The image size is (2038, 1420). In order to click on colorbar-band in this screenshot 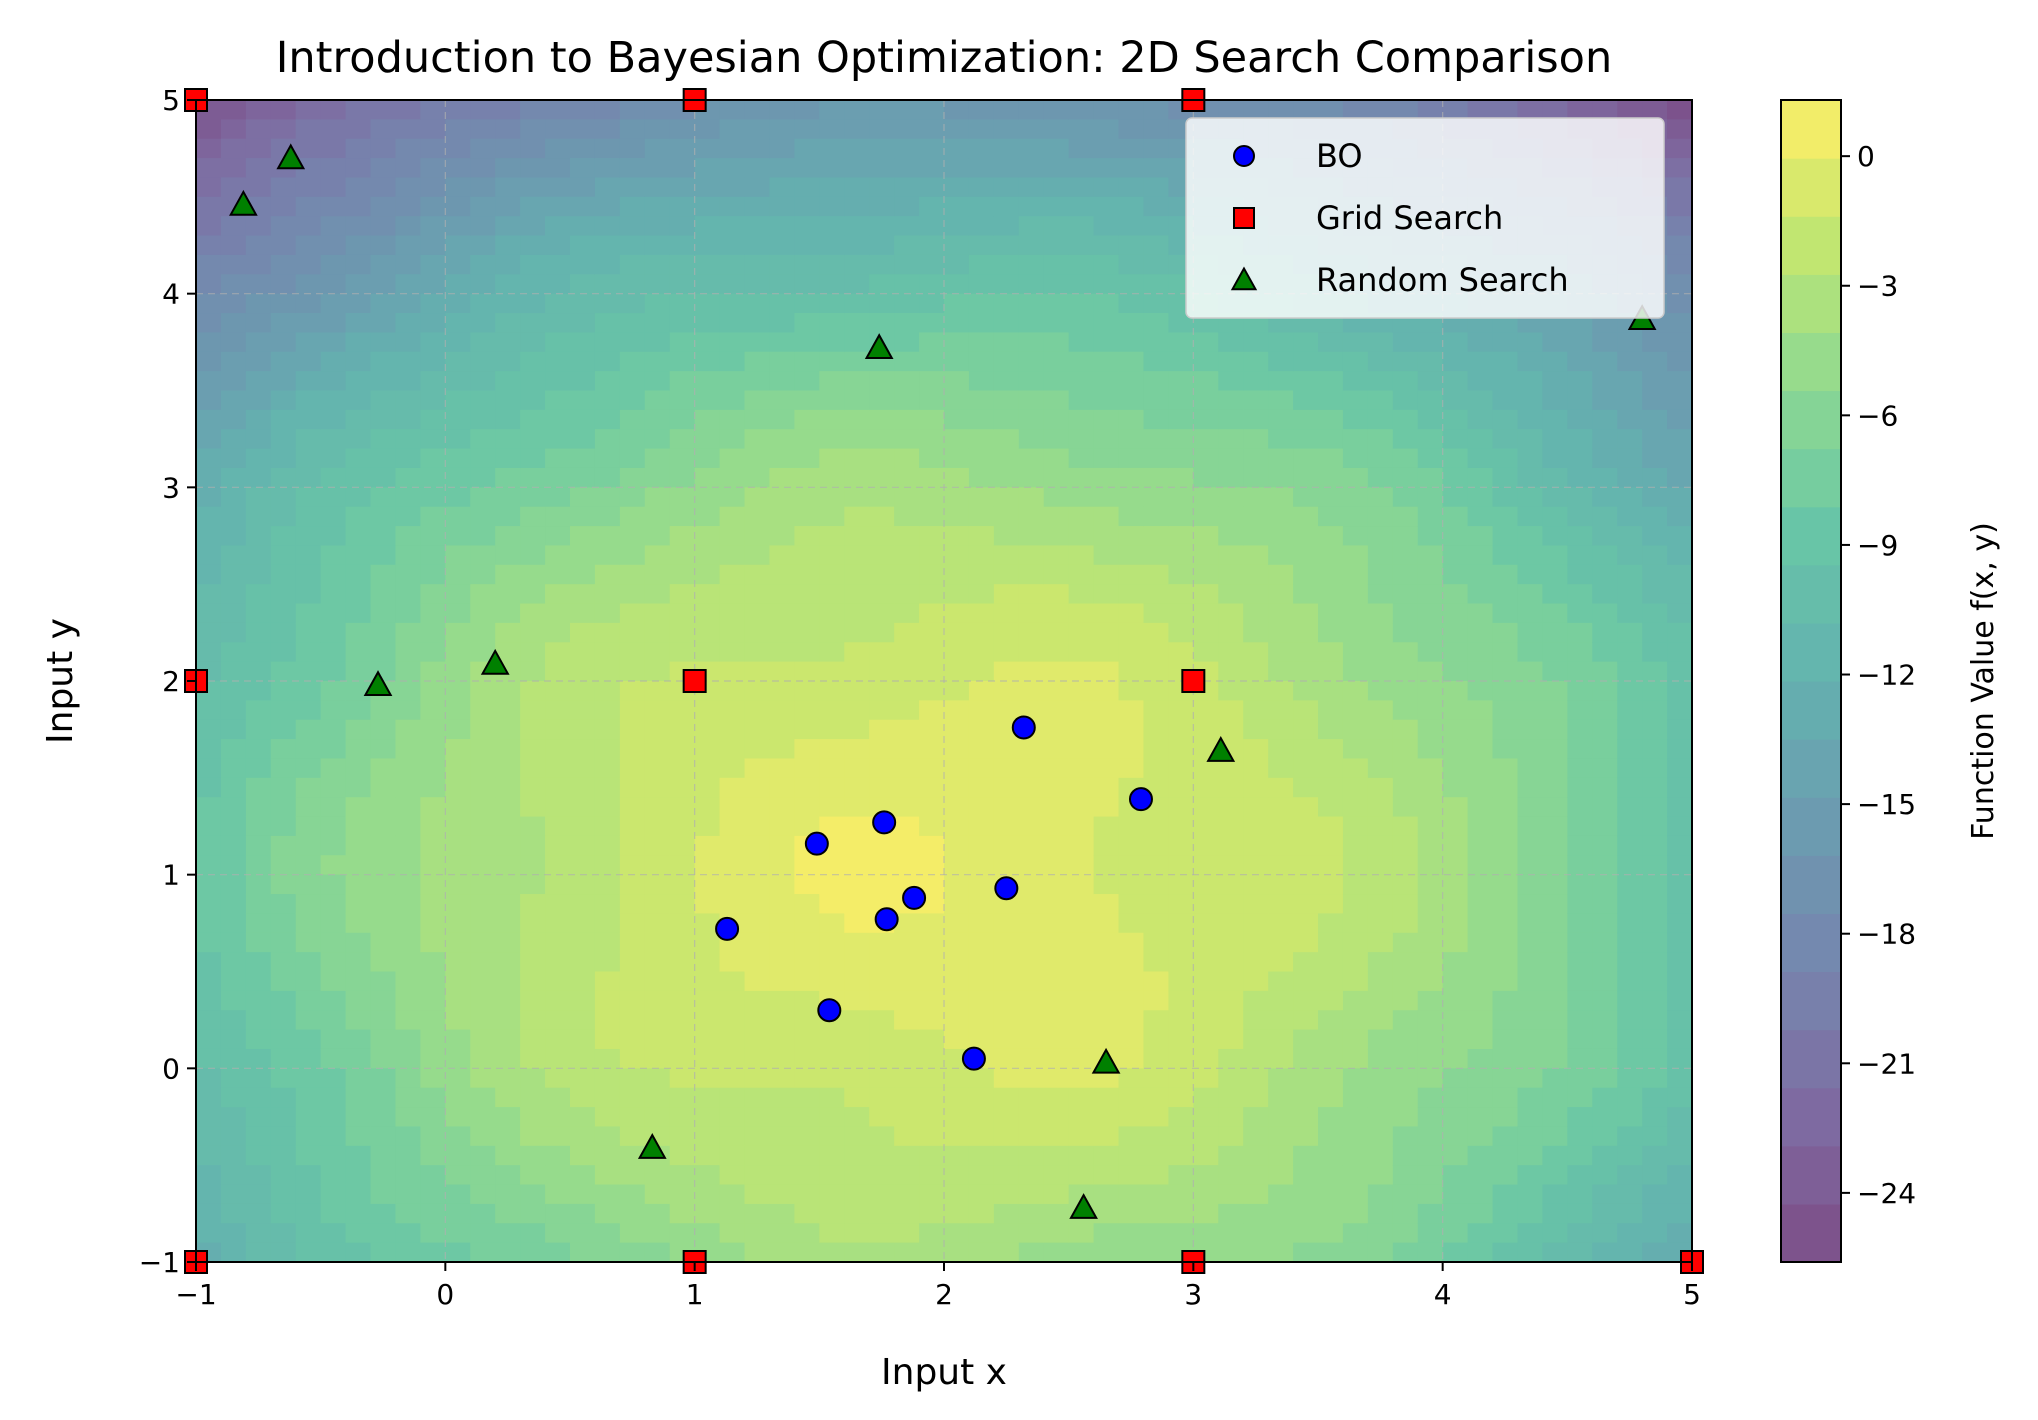, I will do `click(1811, 1059)`.